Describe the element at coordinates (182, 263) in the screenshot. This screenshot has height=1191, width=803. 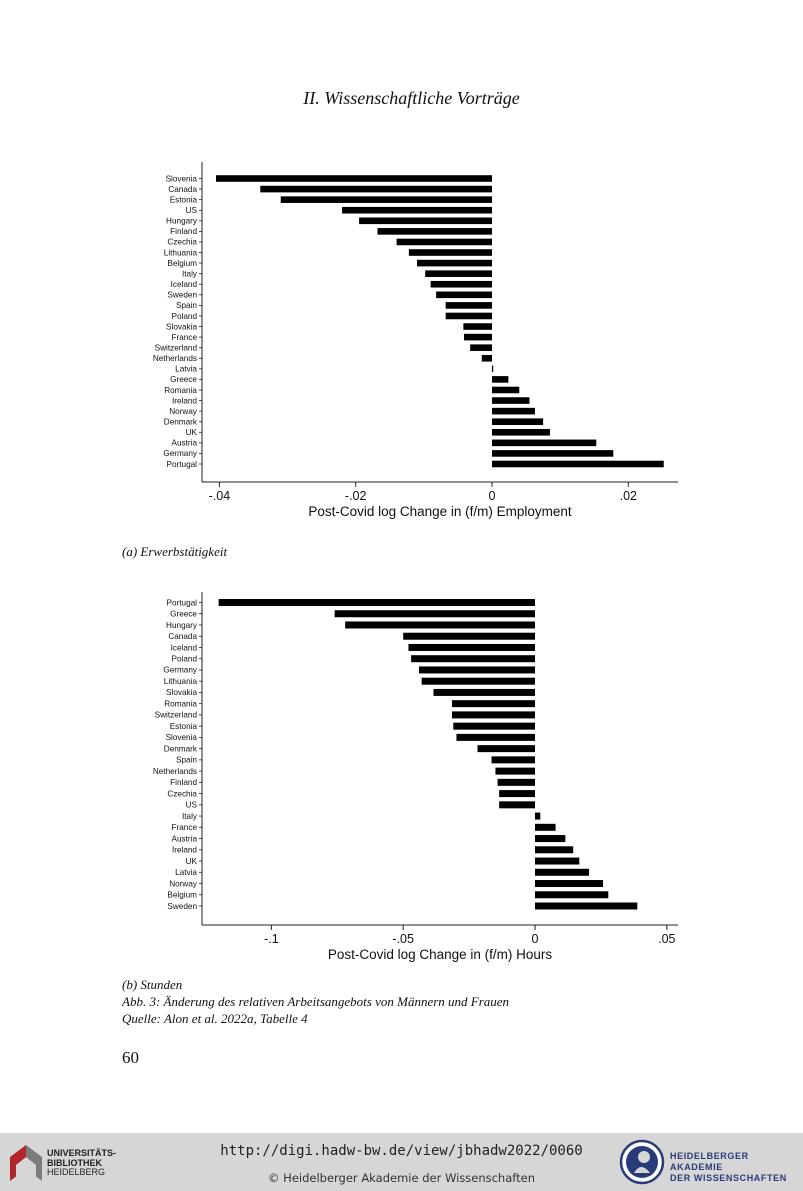
I see `category-label: Belgium` at that location.